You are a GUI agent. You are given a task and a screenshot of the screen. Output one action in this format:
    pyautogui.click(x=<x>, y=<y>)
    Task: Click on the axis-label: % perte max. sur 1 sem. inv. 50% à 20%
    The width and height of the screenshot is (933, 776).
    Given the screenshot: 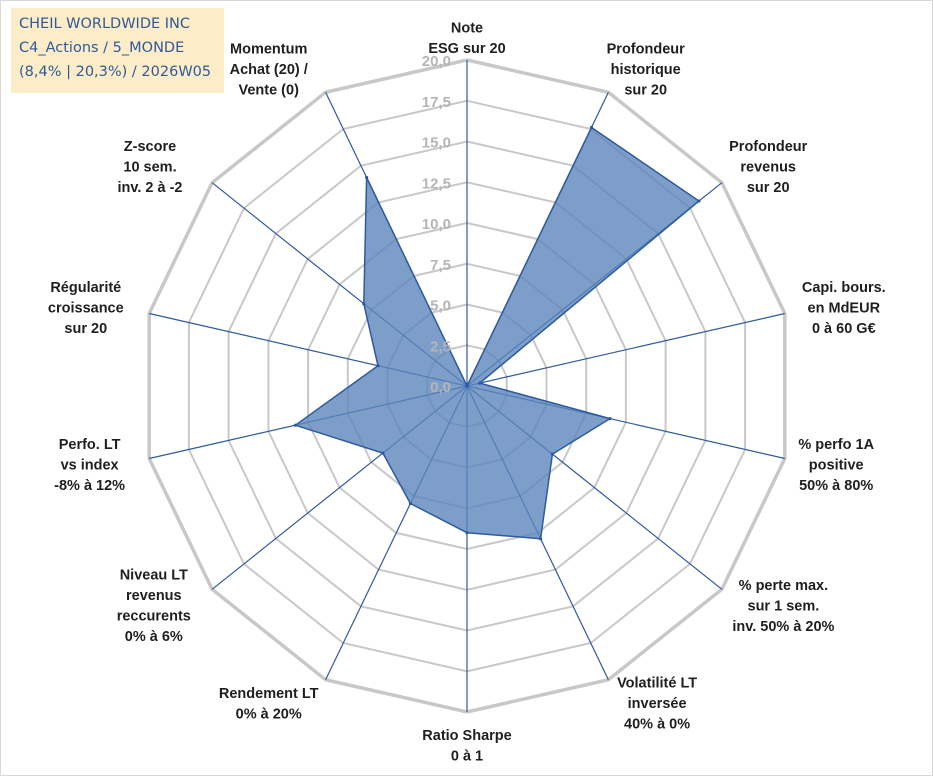 What is the action you would take?
    pyautogui.click(x=783, y=606)
    